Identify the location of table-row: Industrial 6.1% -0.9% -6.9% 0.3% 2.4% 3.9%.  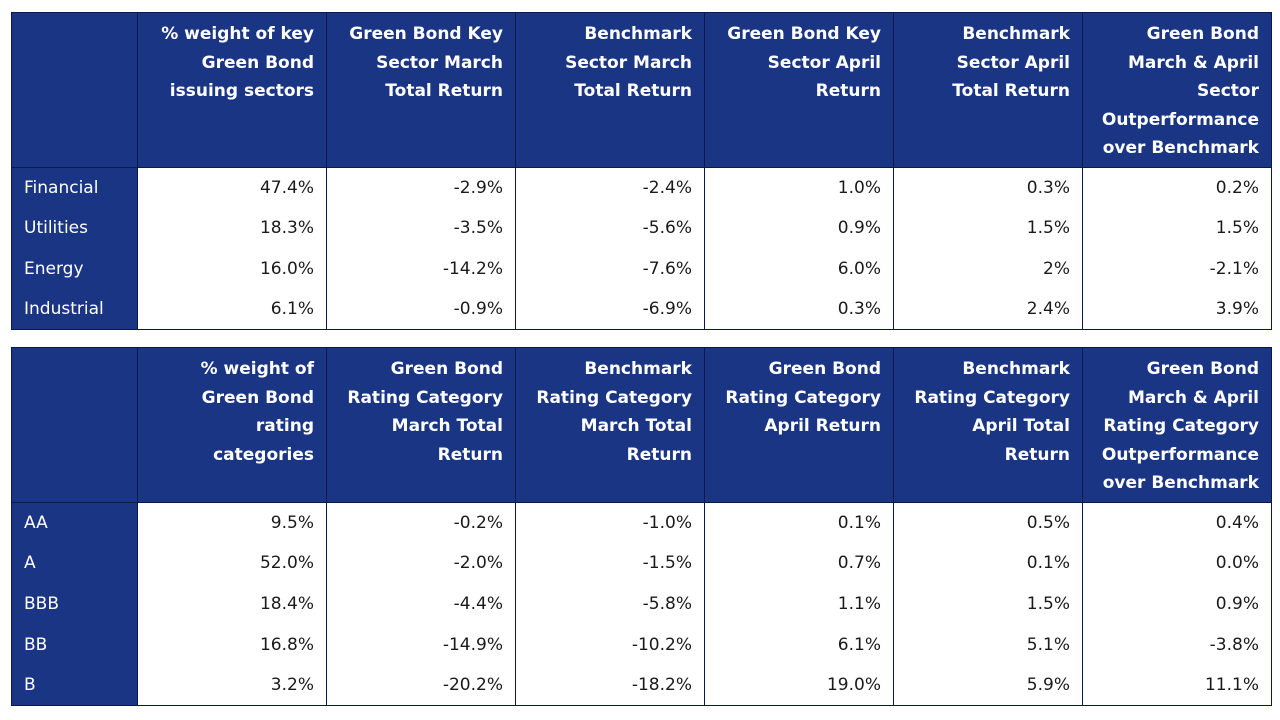
(641, 309).